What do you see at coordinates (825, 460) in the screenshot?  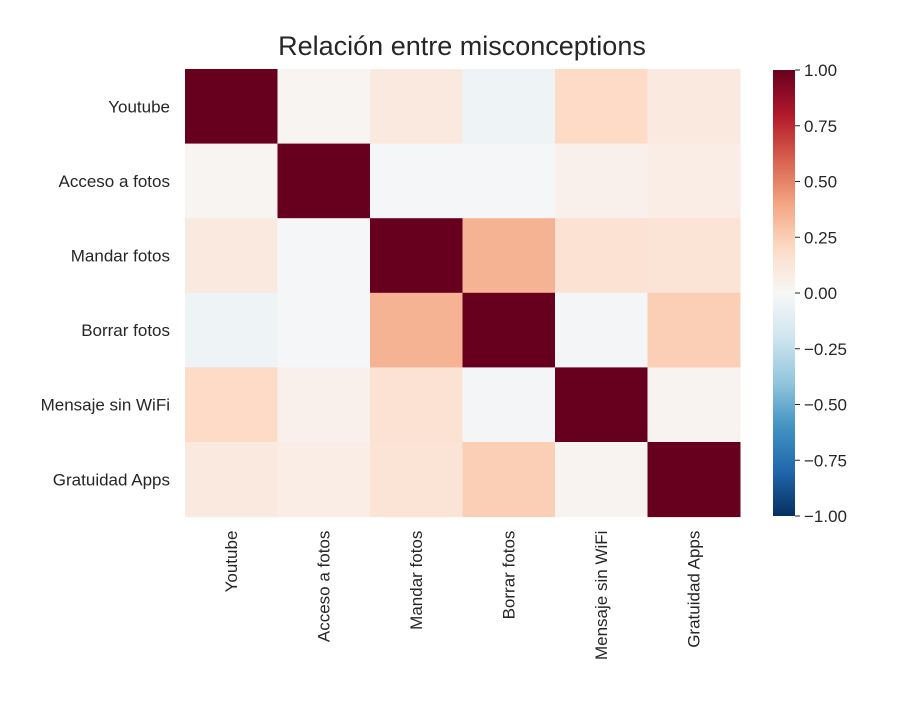 I see `colorbar-tick-label: −0.75` at bounding box center [825, 460].